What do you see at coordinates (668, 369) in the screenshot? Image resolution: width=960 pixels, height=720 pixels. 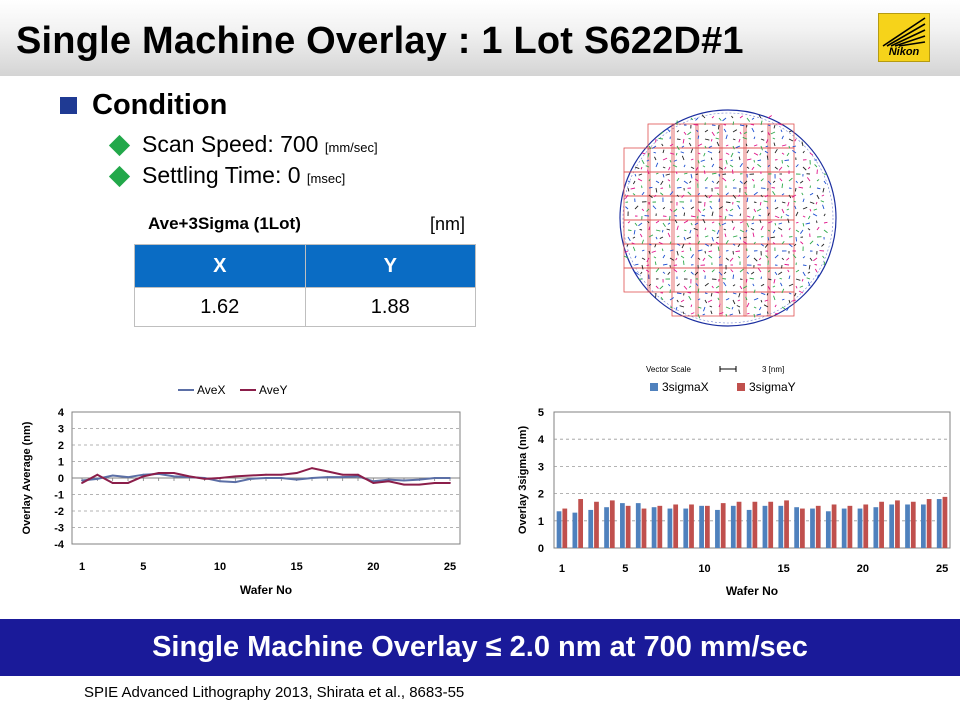 I see `vector-scale-label: Vector Scale` at bounding box center [668, 369].